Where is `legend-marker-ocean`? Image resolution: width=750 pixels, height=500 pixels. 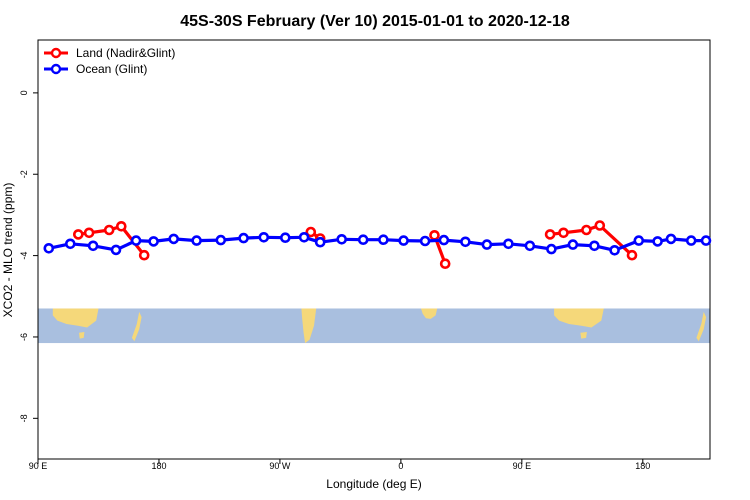
legend-marker-ocean is located at coordinates (56, 69).